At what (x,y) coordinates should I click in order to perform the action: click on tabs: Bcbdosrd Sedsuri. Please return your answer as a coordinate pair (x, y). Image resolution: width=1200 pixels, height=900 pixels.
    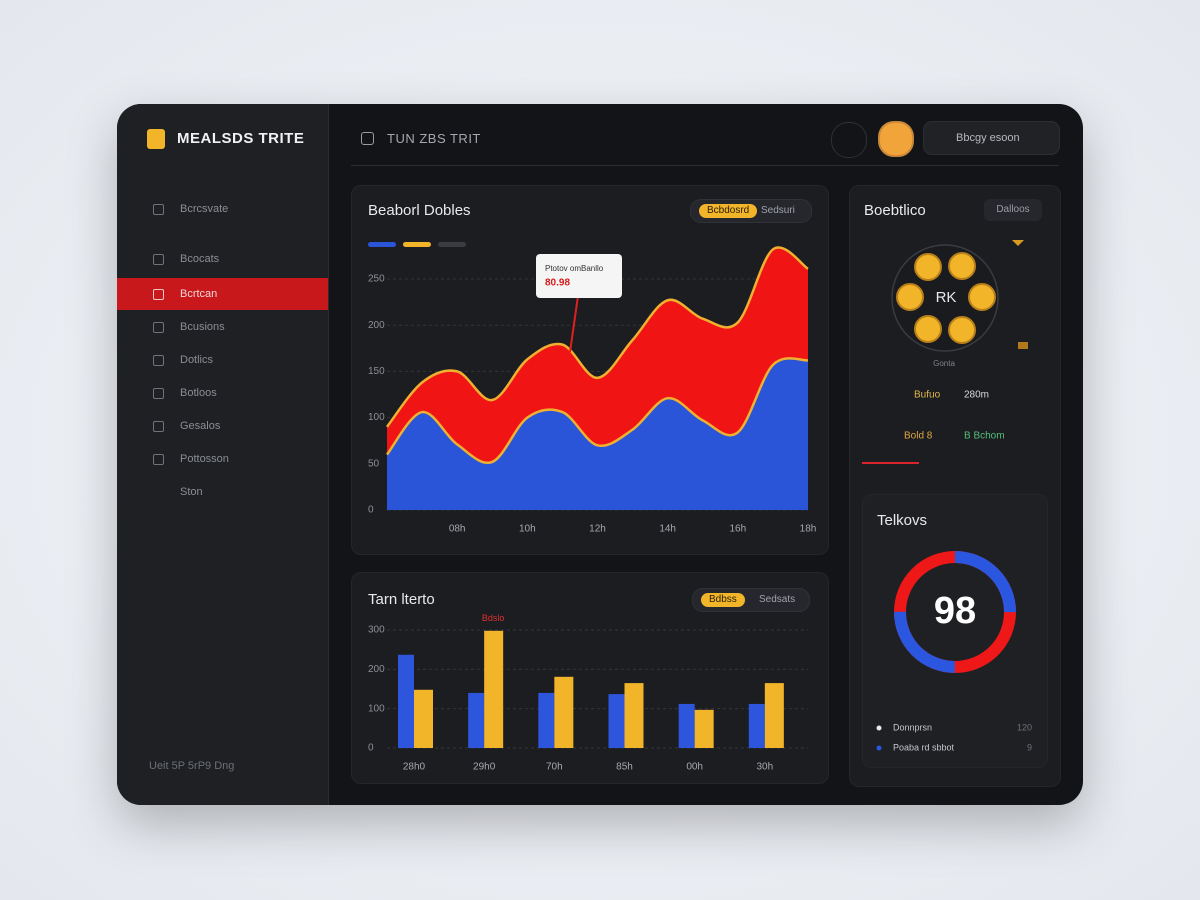
    Looking at the image, I should click on (751, 211).